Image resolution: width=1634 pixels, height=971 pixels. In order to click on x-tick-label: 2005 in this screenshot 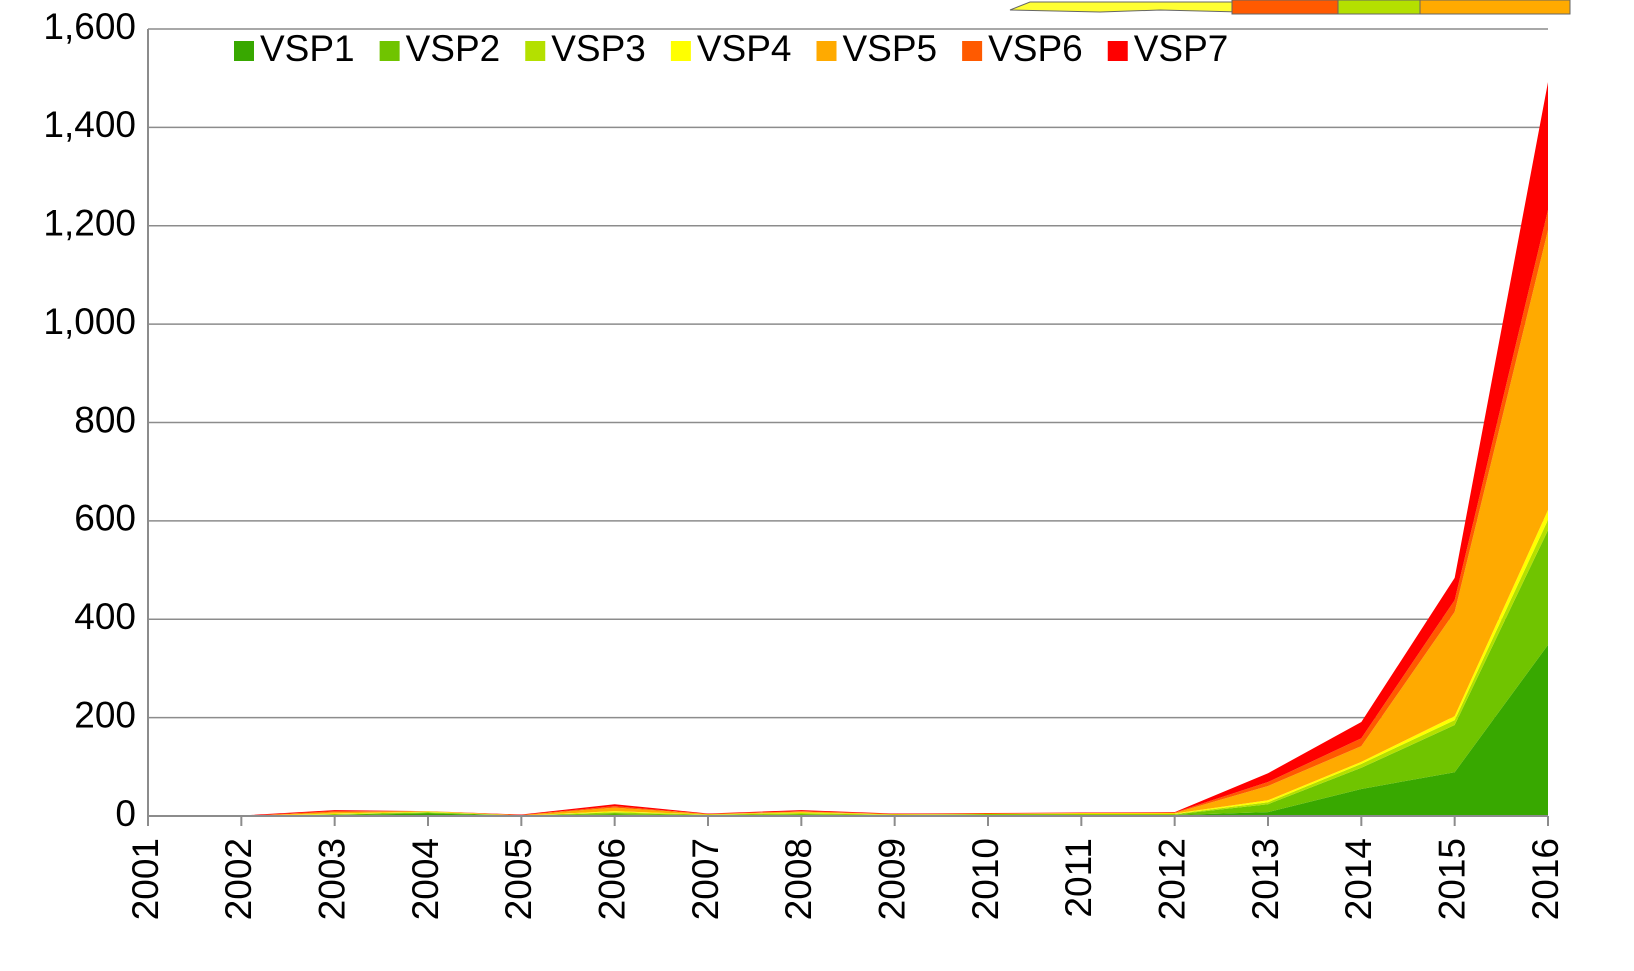, I will do `click(518, 879)`.